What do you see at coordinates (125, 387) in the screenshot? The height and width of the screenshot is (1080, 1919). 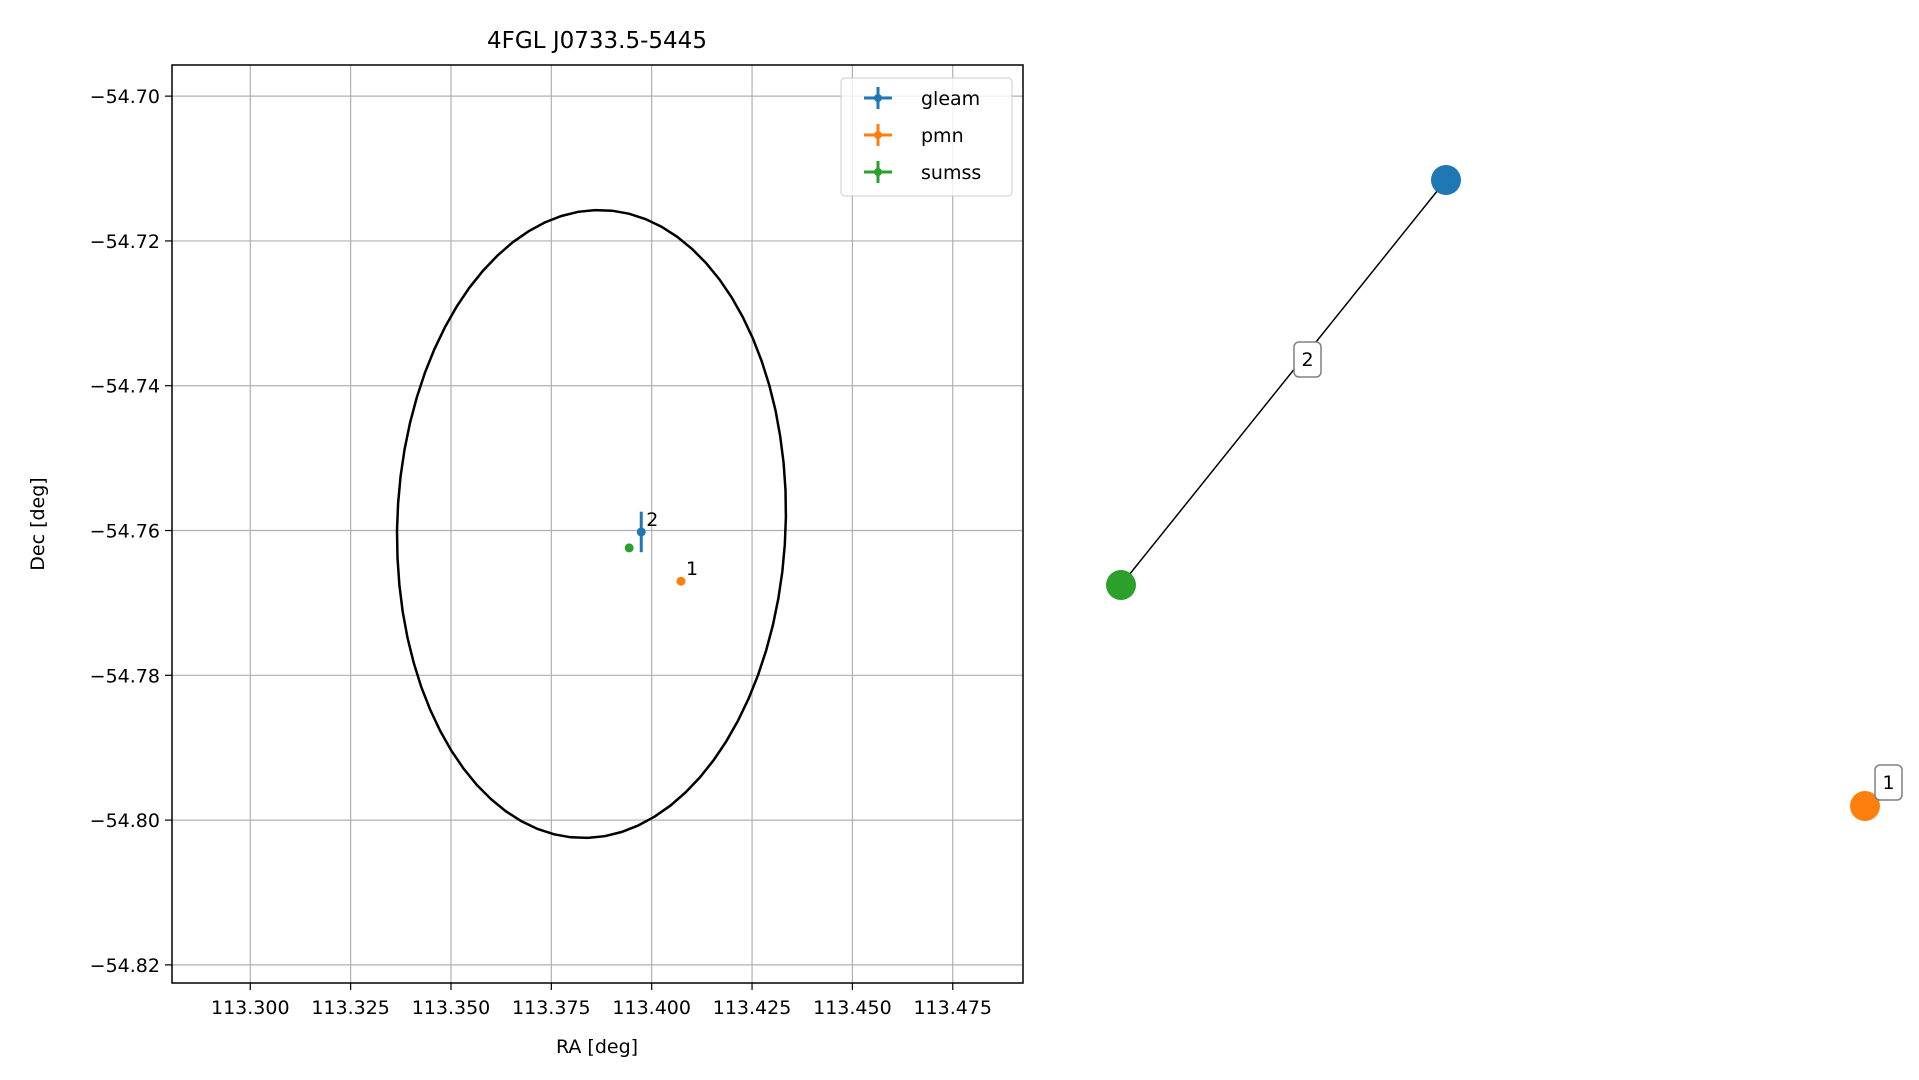 I see `y-tick-label: −54.74` at bounding box center [125, 387].